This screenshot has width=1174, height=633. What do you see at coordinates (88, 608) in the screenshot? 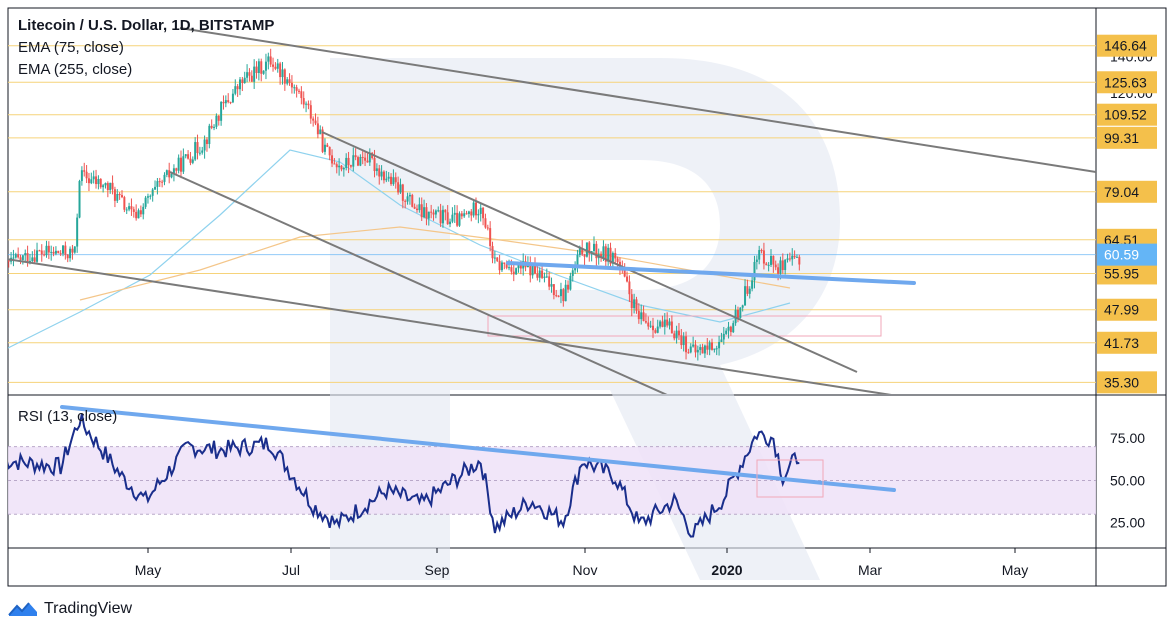
I see `tradingview-wordmark: TradingView` at bounding box center [88, 608].